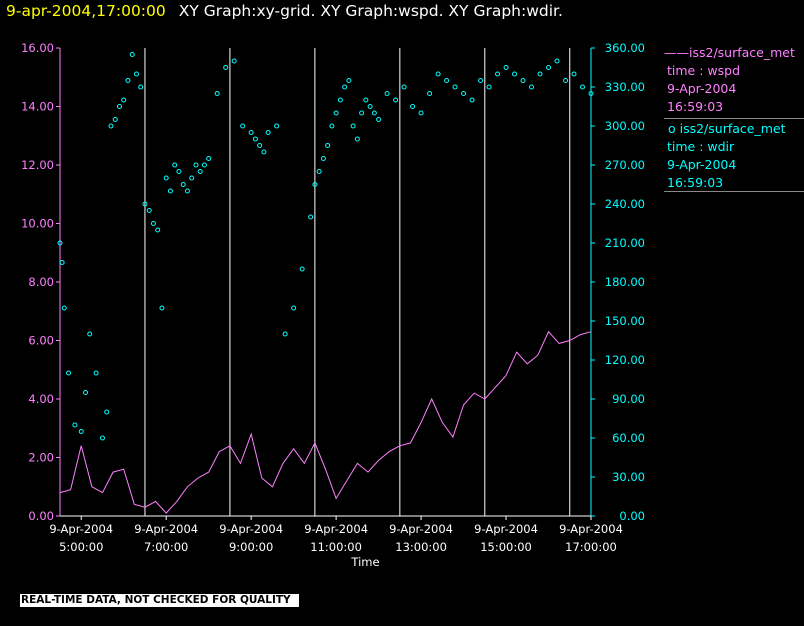 The height and width of the screenshot is (626, 804). I want to click on left-tick-label: 2.00, so click(41, 458).